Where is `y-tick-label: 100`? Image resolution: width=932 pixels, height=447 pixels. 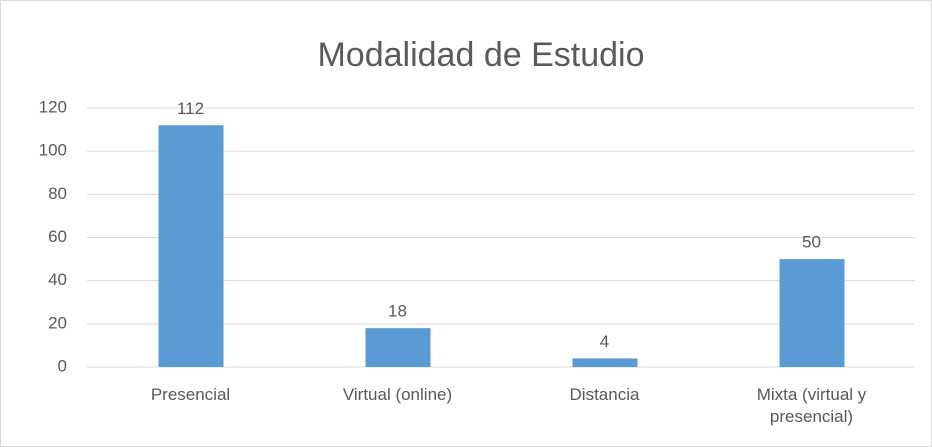
y-tick-label: 100 is located at coordinates (53, 150).